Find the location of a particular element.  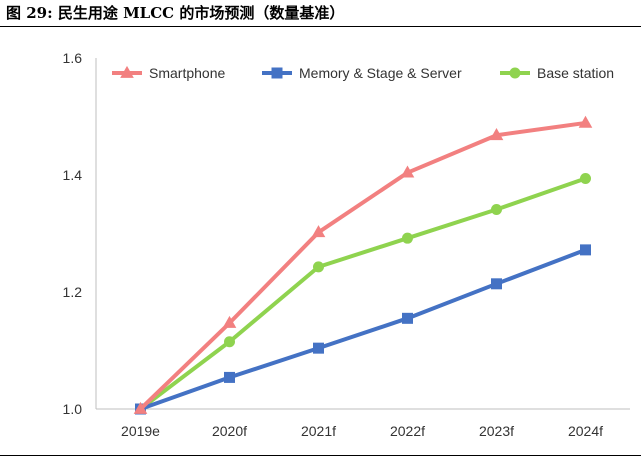

x-tick-label: 2019e is located at coordinates (140, 431).